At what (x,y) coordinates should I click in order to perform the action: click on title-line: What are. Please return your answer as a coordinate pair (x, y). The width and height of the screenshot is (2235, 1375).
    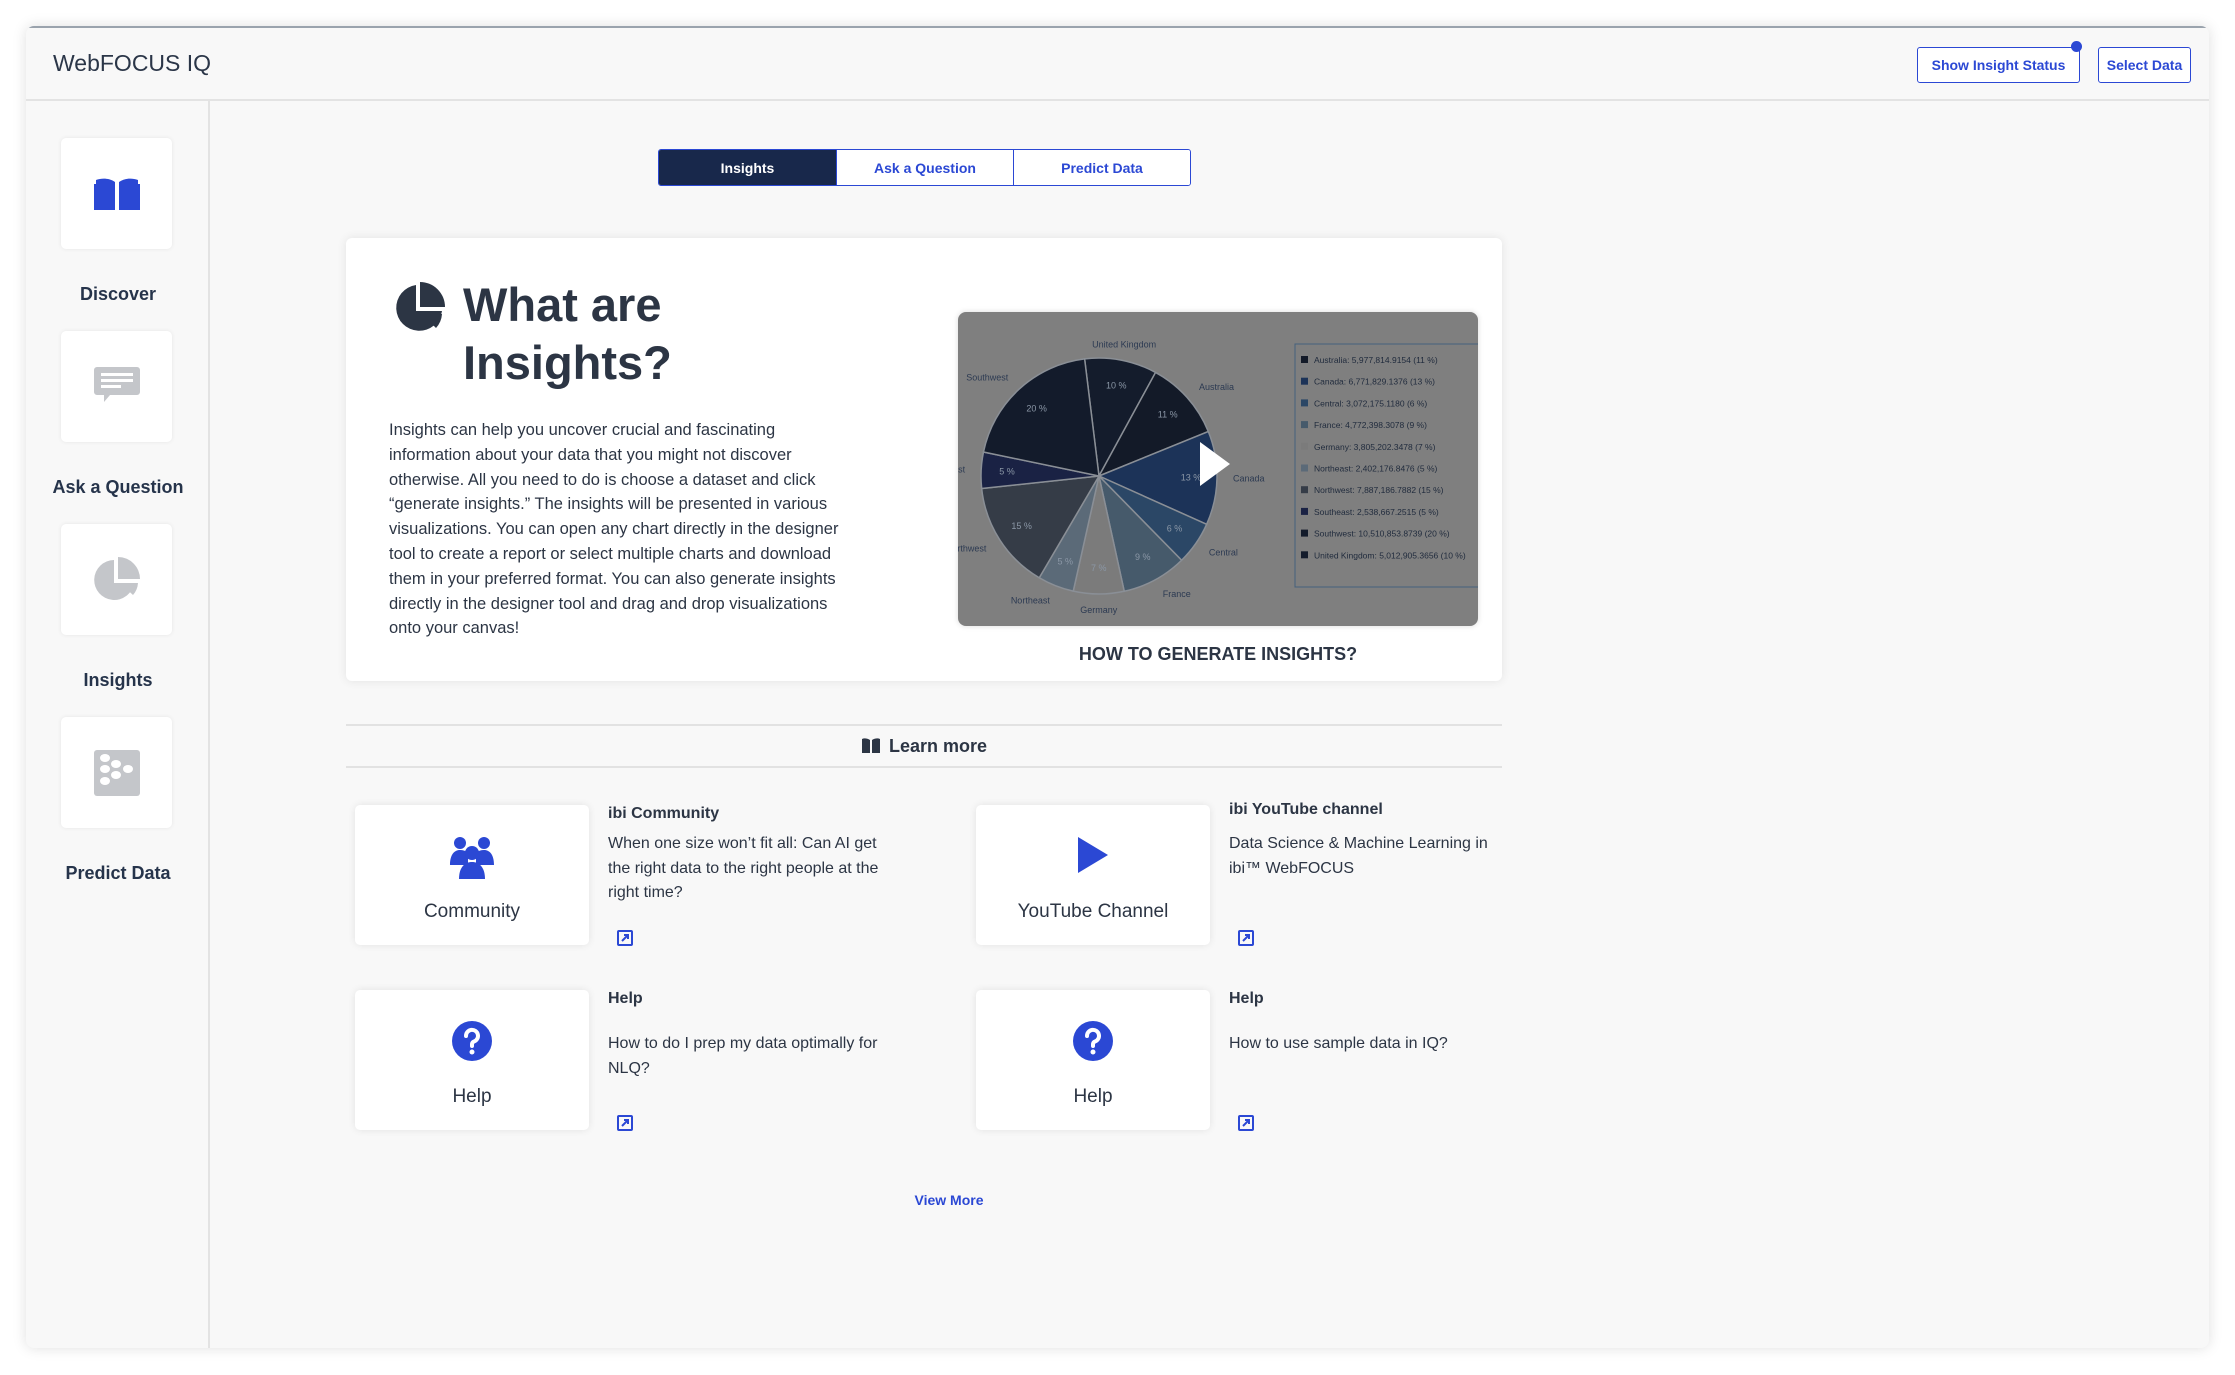
    Looking at the image, I should click on (562, 304).